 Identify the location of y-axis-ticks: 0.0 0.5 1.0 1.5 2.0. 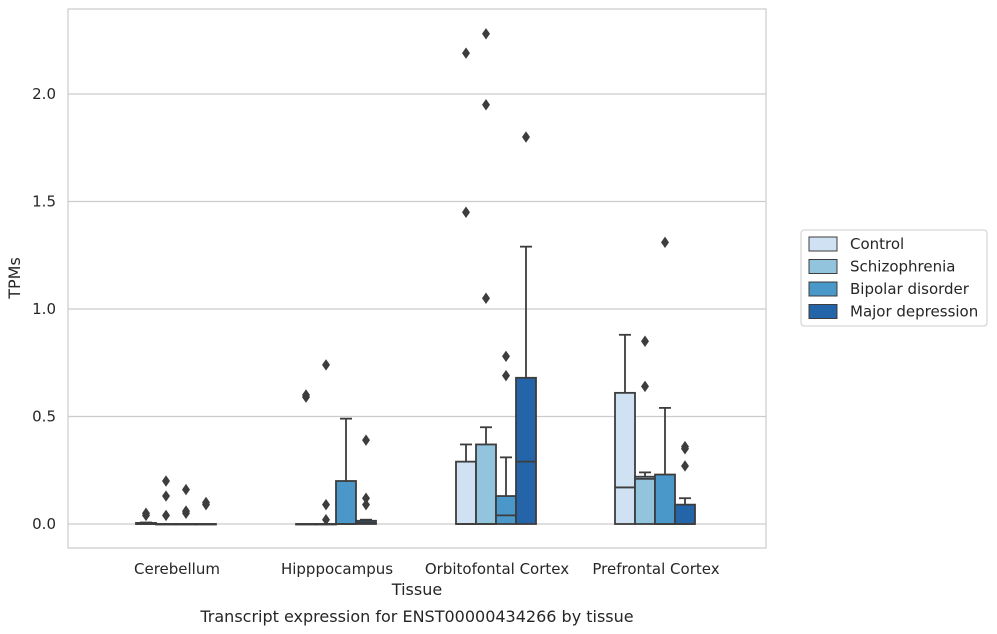
(44, 309).